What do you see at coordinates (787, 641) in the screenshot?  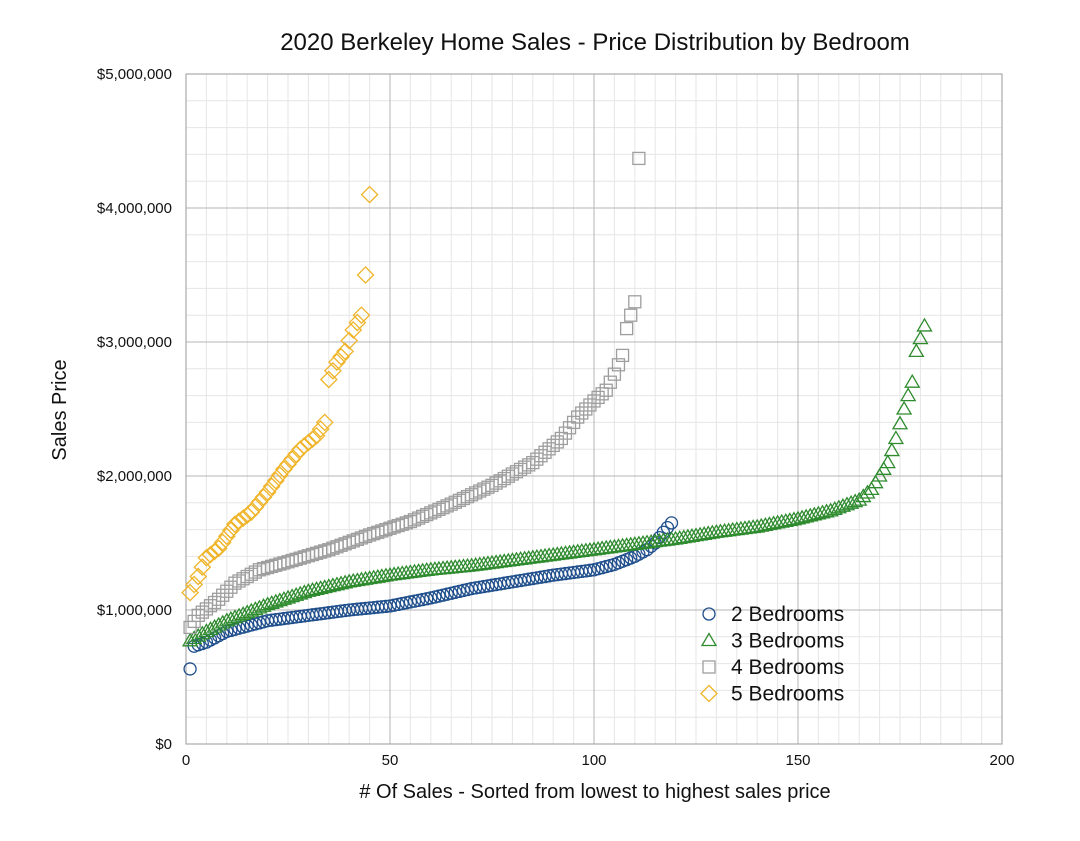 I see `legend-label: 3 Bedrooms` at bounding box center [787, 641].